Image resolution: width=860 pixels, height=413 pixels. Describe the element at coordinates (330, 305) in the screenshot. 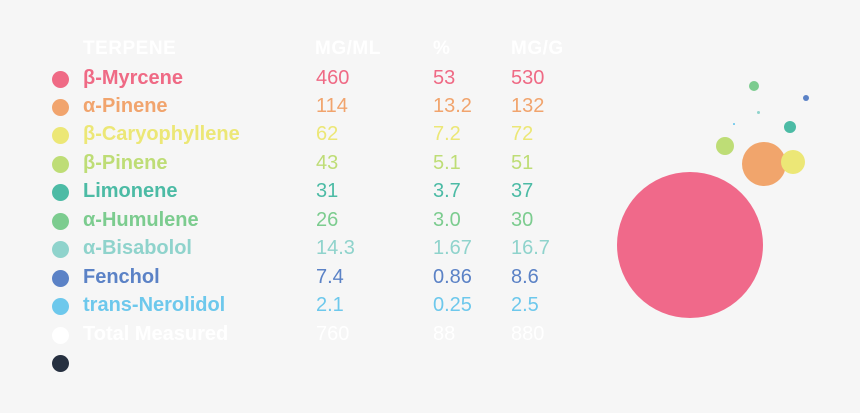

I see `value-mg-ml: 2.1` at that location.